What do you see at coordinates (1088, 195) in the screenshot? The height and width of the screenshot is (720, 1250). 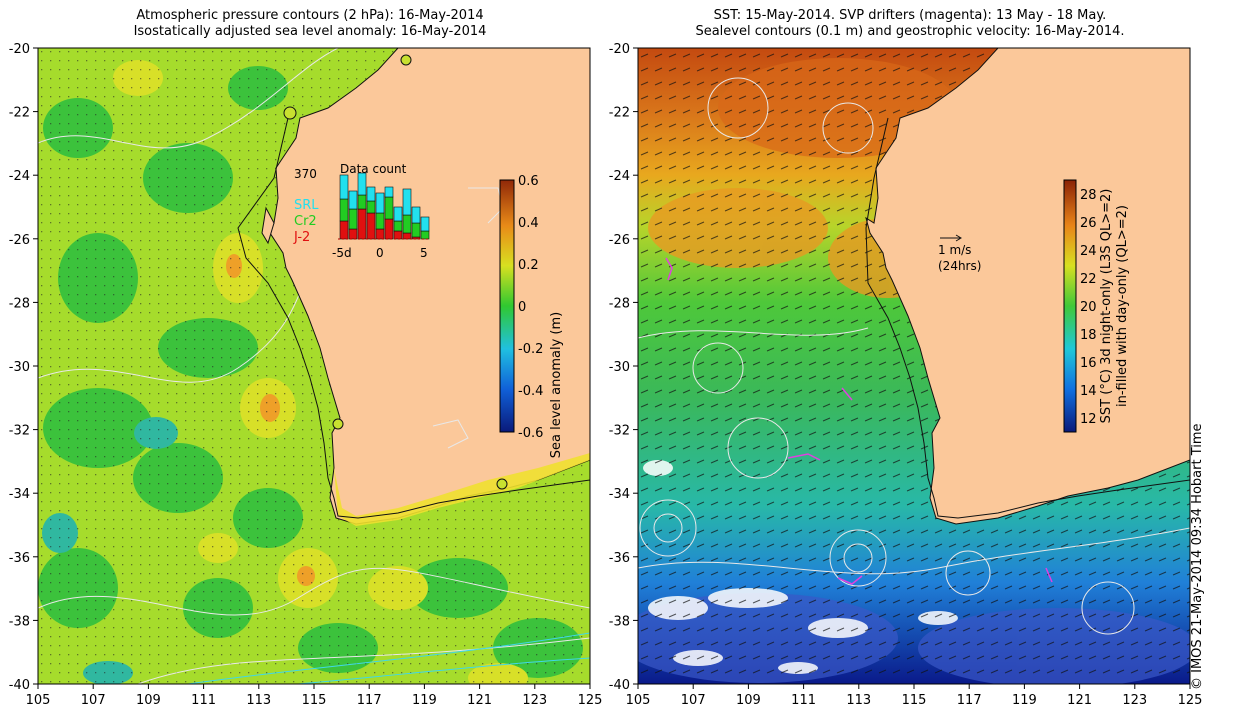 I see `colorbar-tick-label: 28` at bounding box center [1088, 195].